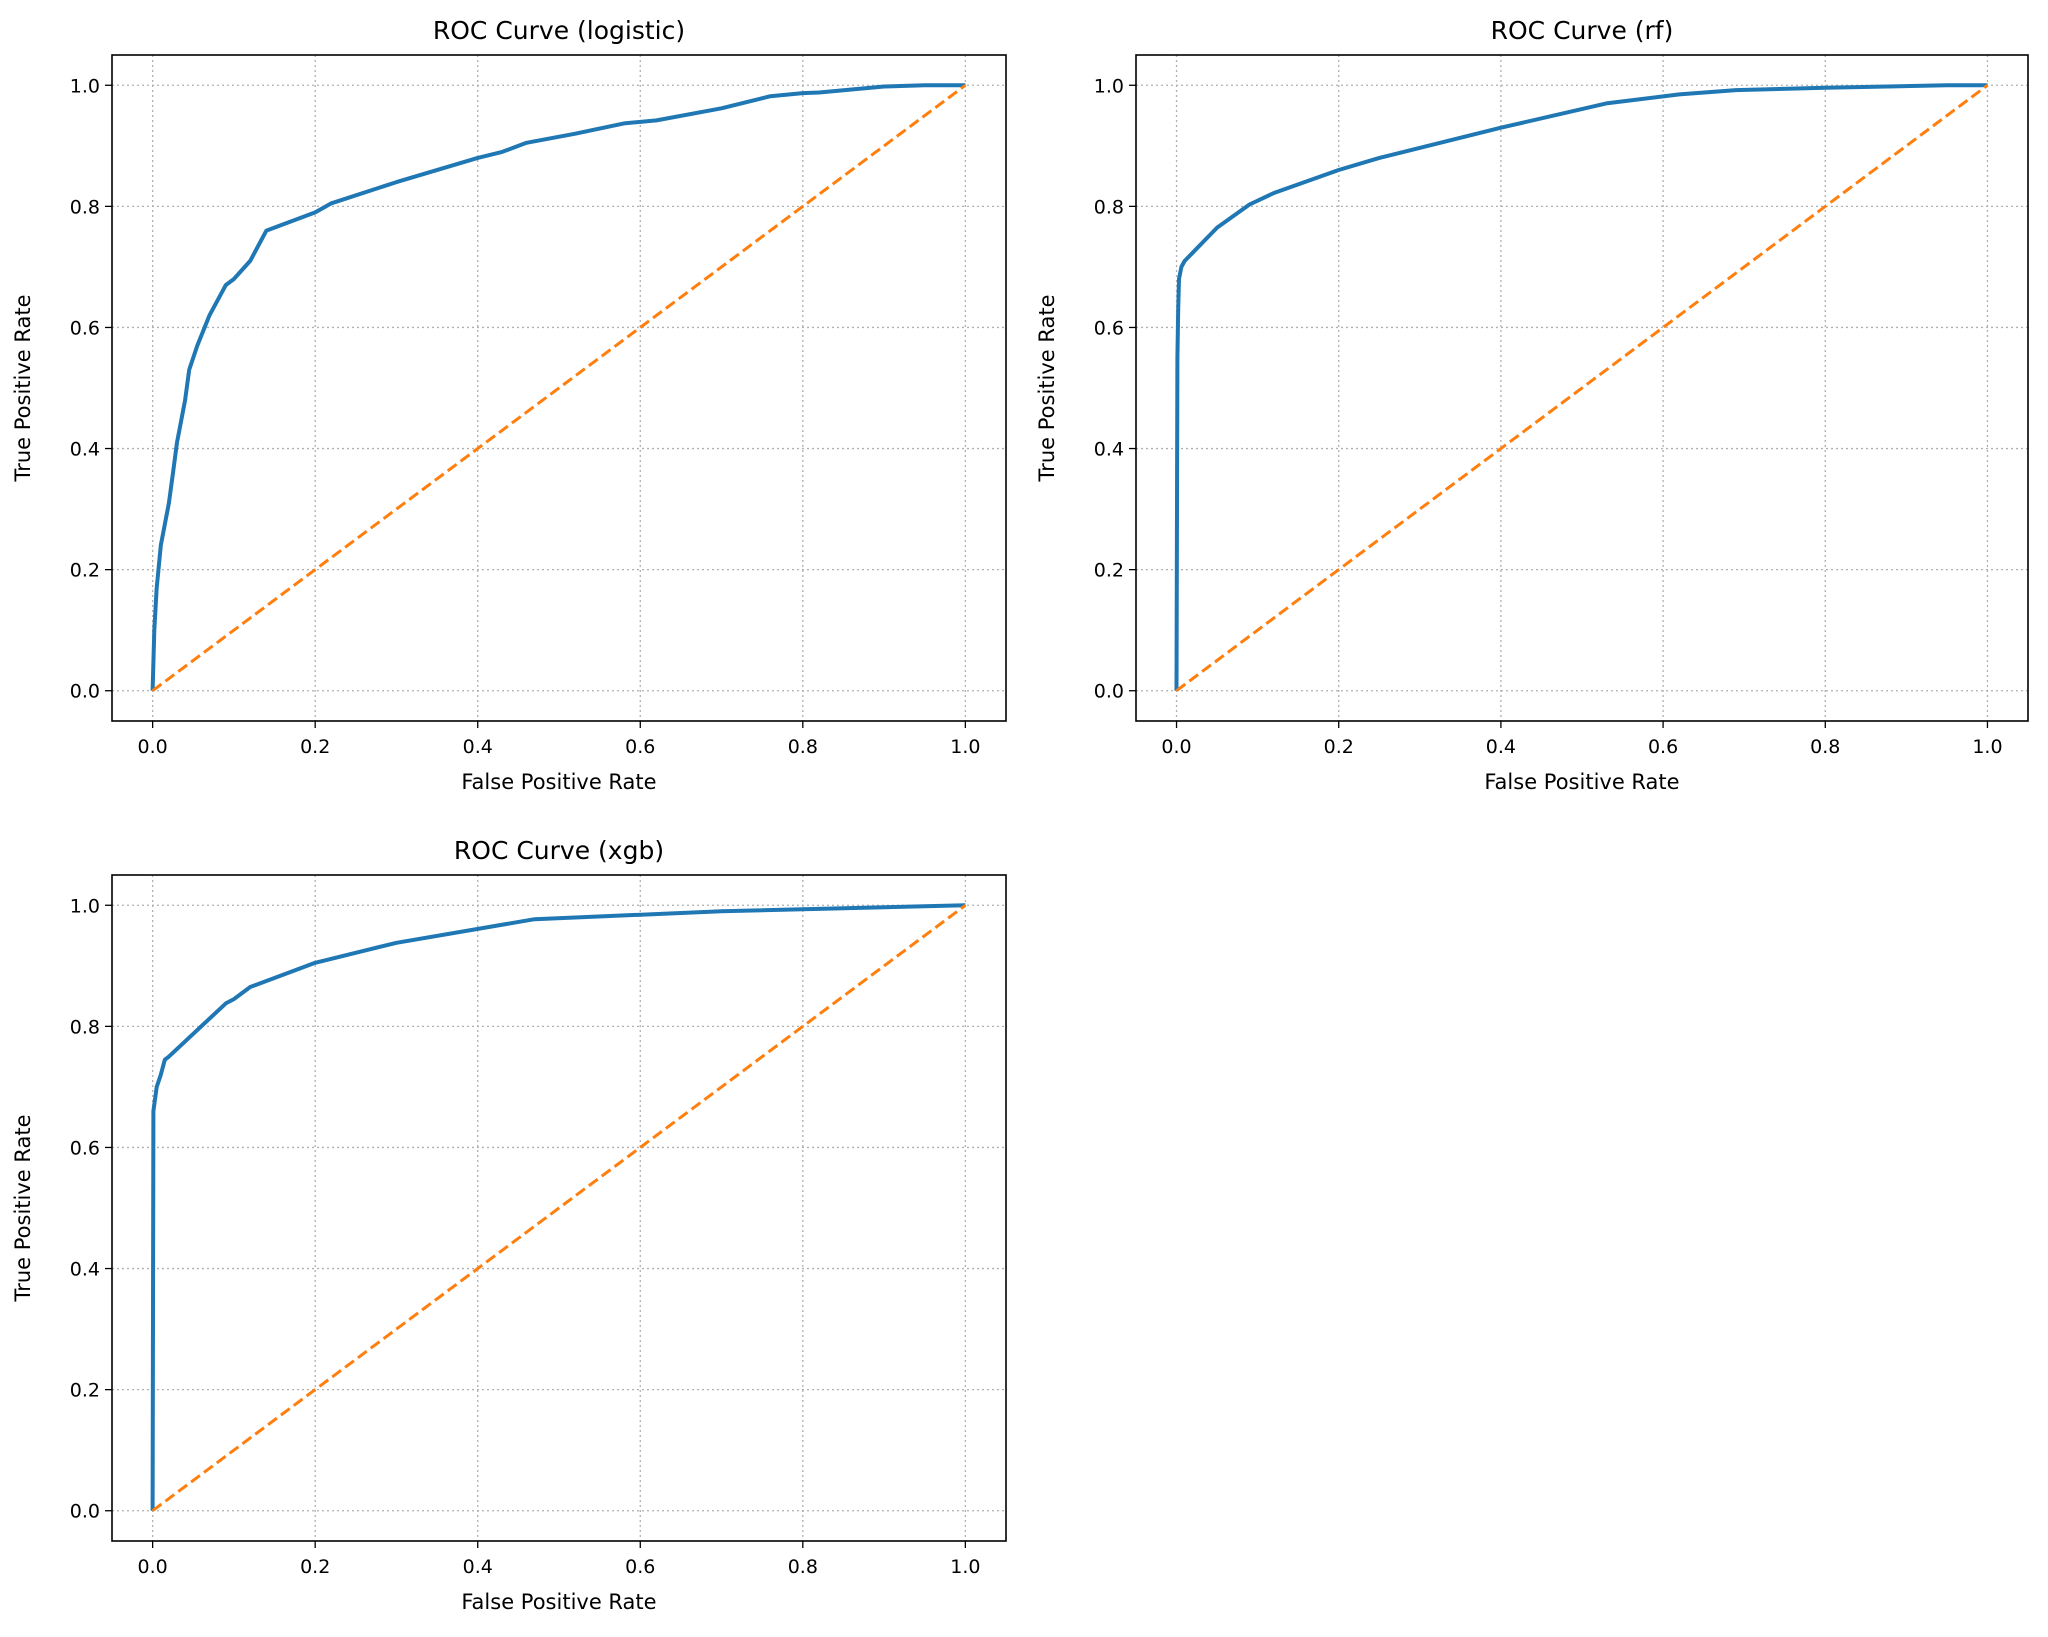 The width and height of the screenshot is (2048, 1637). What do you see at coordinates (1582, 30) in the screenshot?
I see `chart-title: ROC Curve (rf)` at bounding box center [1582, 30].